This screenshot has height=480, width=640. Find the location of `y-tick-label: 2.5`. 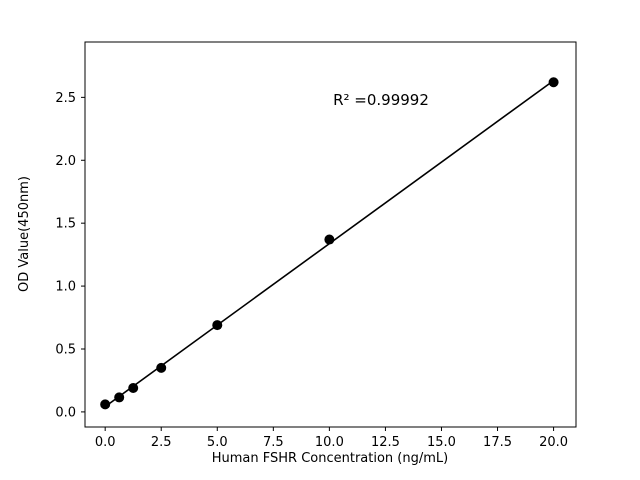

y-tick-label: 2.5 is located at coordinates (65, 98).